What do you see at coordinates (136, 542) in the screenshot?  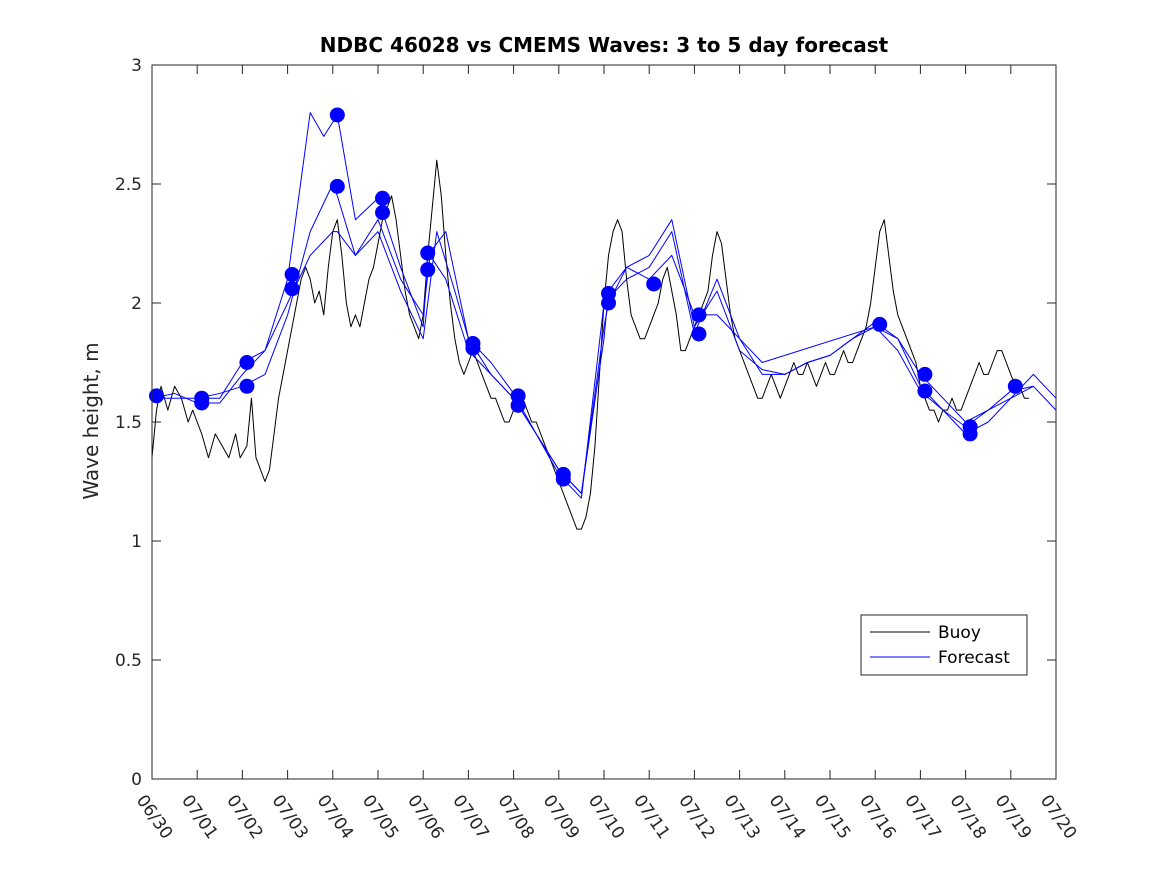 I see `y-tick-label: 1` at bounding box center [136, 542].